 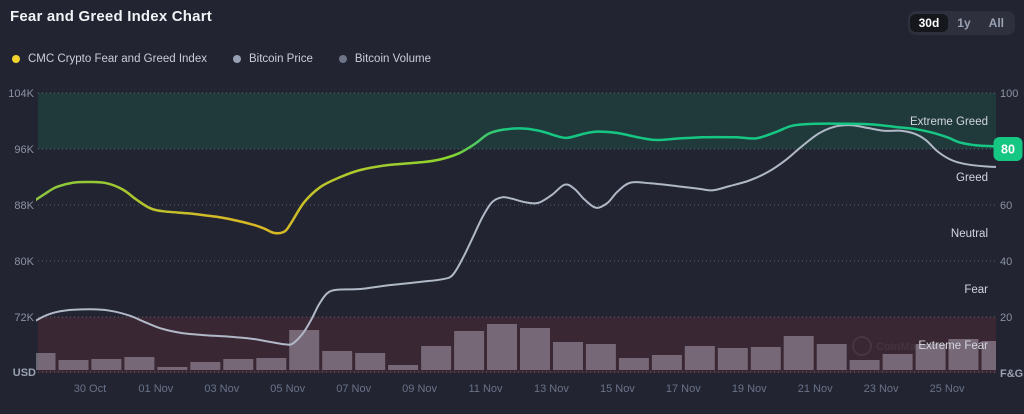 What do you see at coordinates (16, 59) in the screenshot?
I see `fg-index-dot-icon` at bounding box center [16, 59].